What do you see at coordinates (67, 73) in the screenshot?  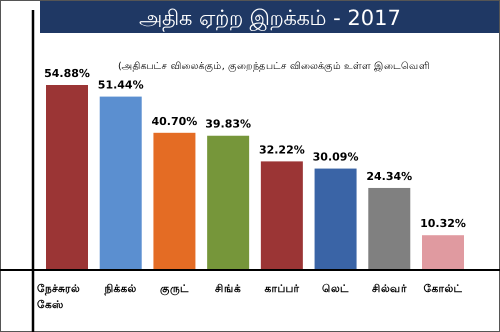 I see `data-label: 54.88%` at bounding box center [67, 73].